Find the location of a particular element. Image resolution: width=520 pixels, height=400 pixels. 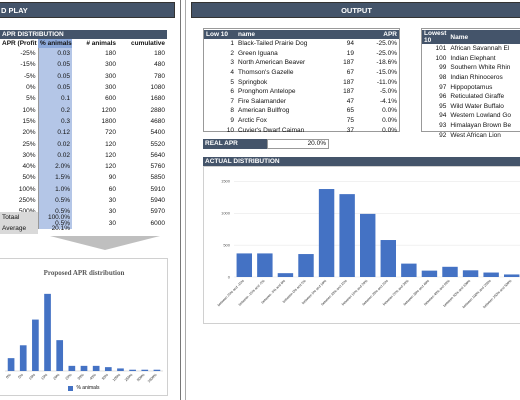

animal-name-cell: Western Lowland Go is located at coordinates (480, 116).